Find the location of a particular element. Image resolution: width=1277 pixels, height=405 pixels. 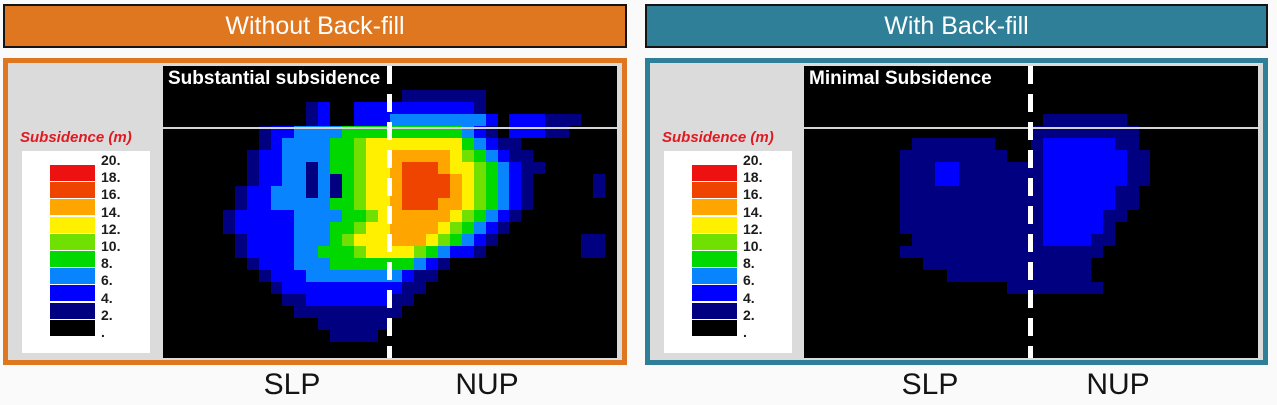

panel-header-without-backfill: Without Back-fill is located at coordinates (315, 26).